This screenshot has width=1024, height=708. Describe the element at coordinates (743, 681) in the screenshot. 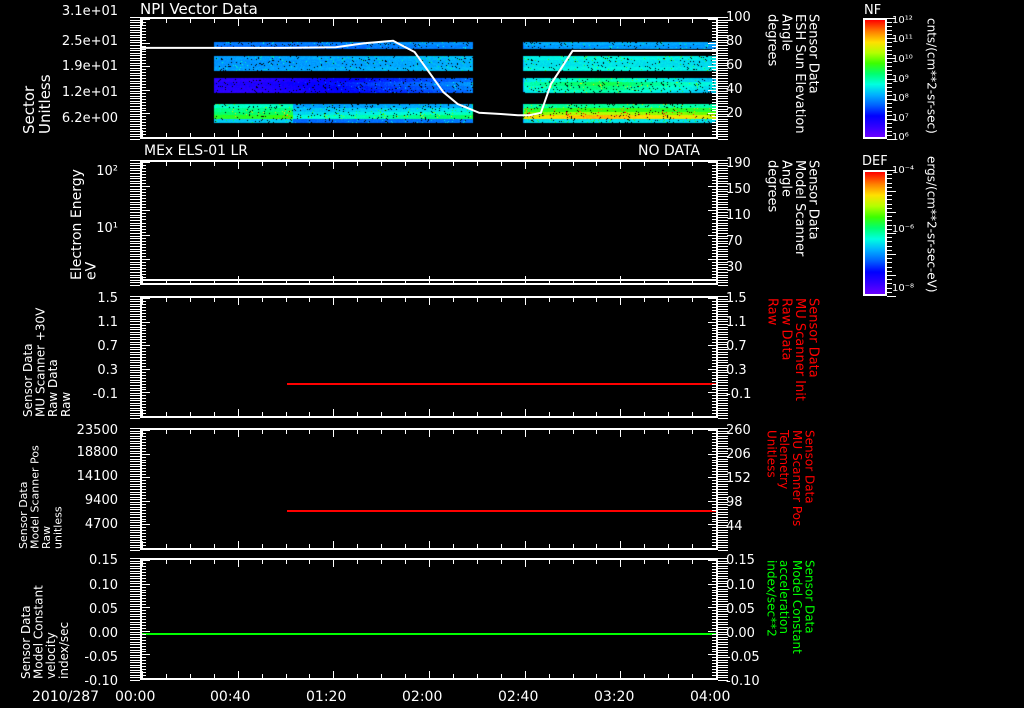

I see `p5-rtick-5: -0.10` at that location.